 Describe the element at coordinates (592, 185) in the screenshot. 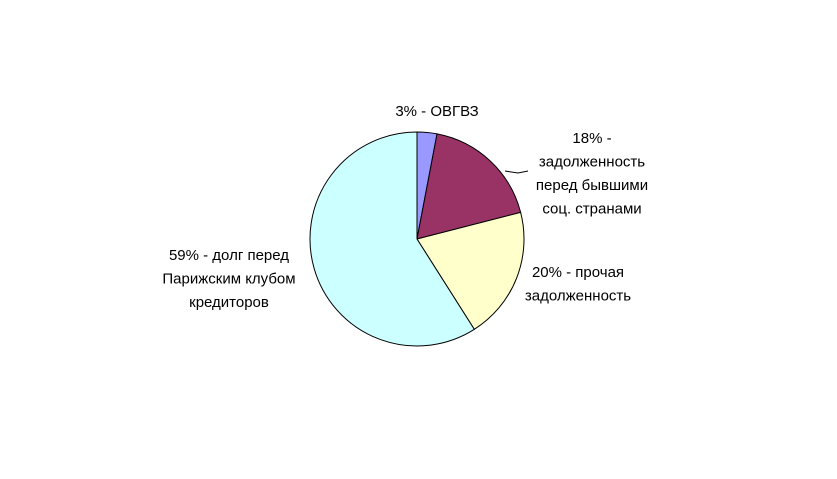

I see `slice-label: перед бывшими` at that location.